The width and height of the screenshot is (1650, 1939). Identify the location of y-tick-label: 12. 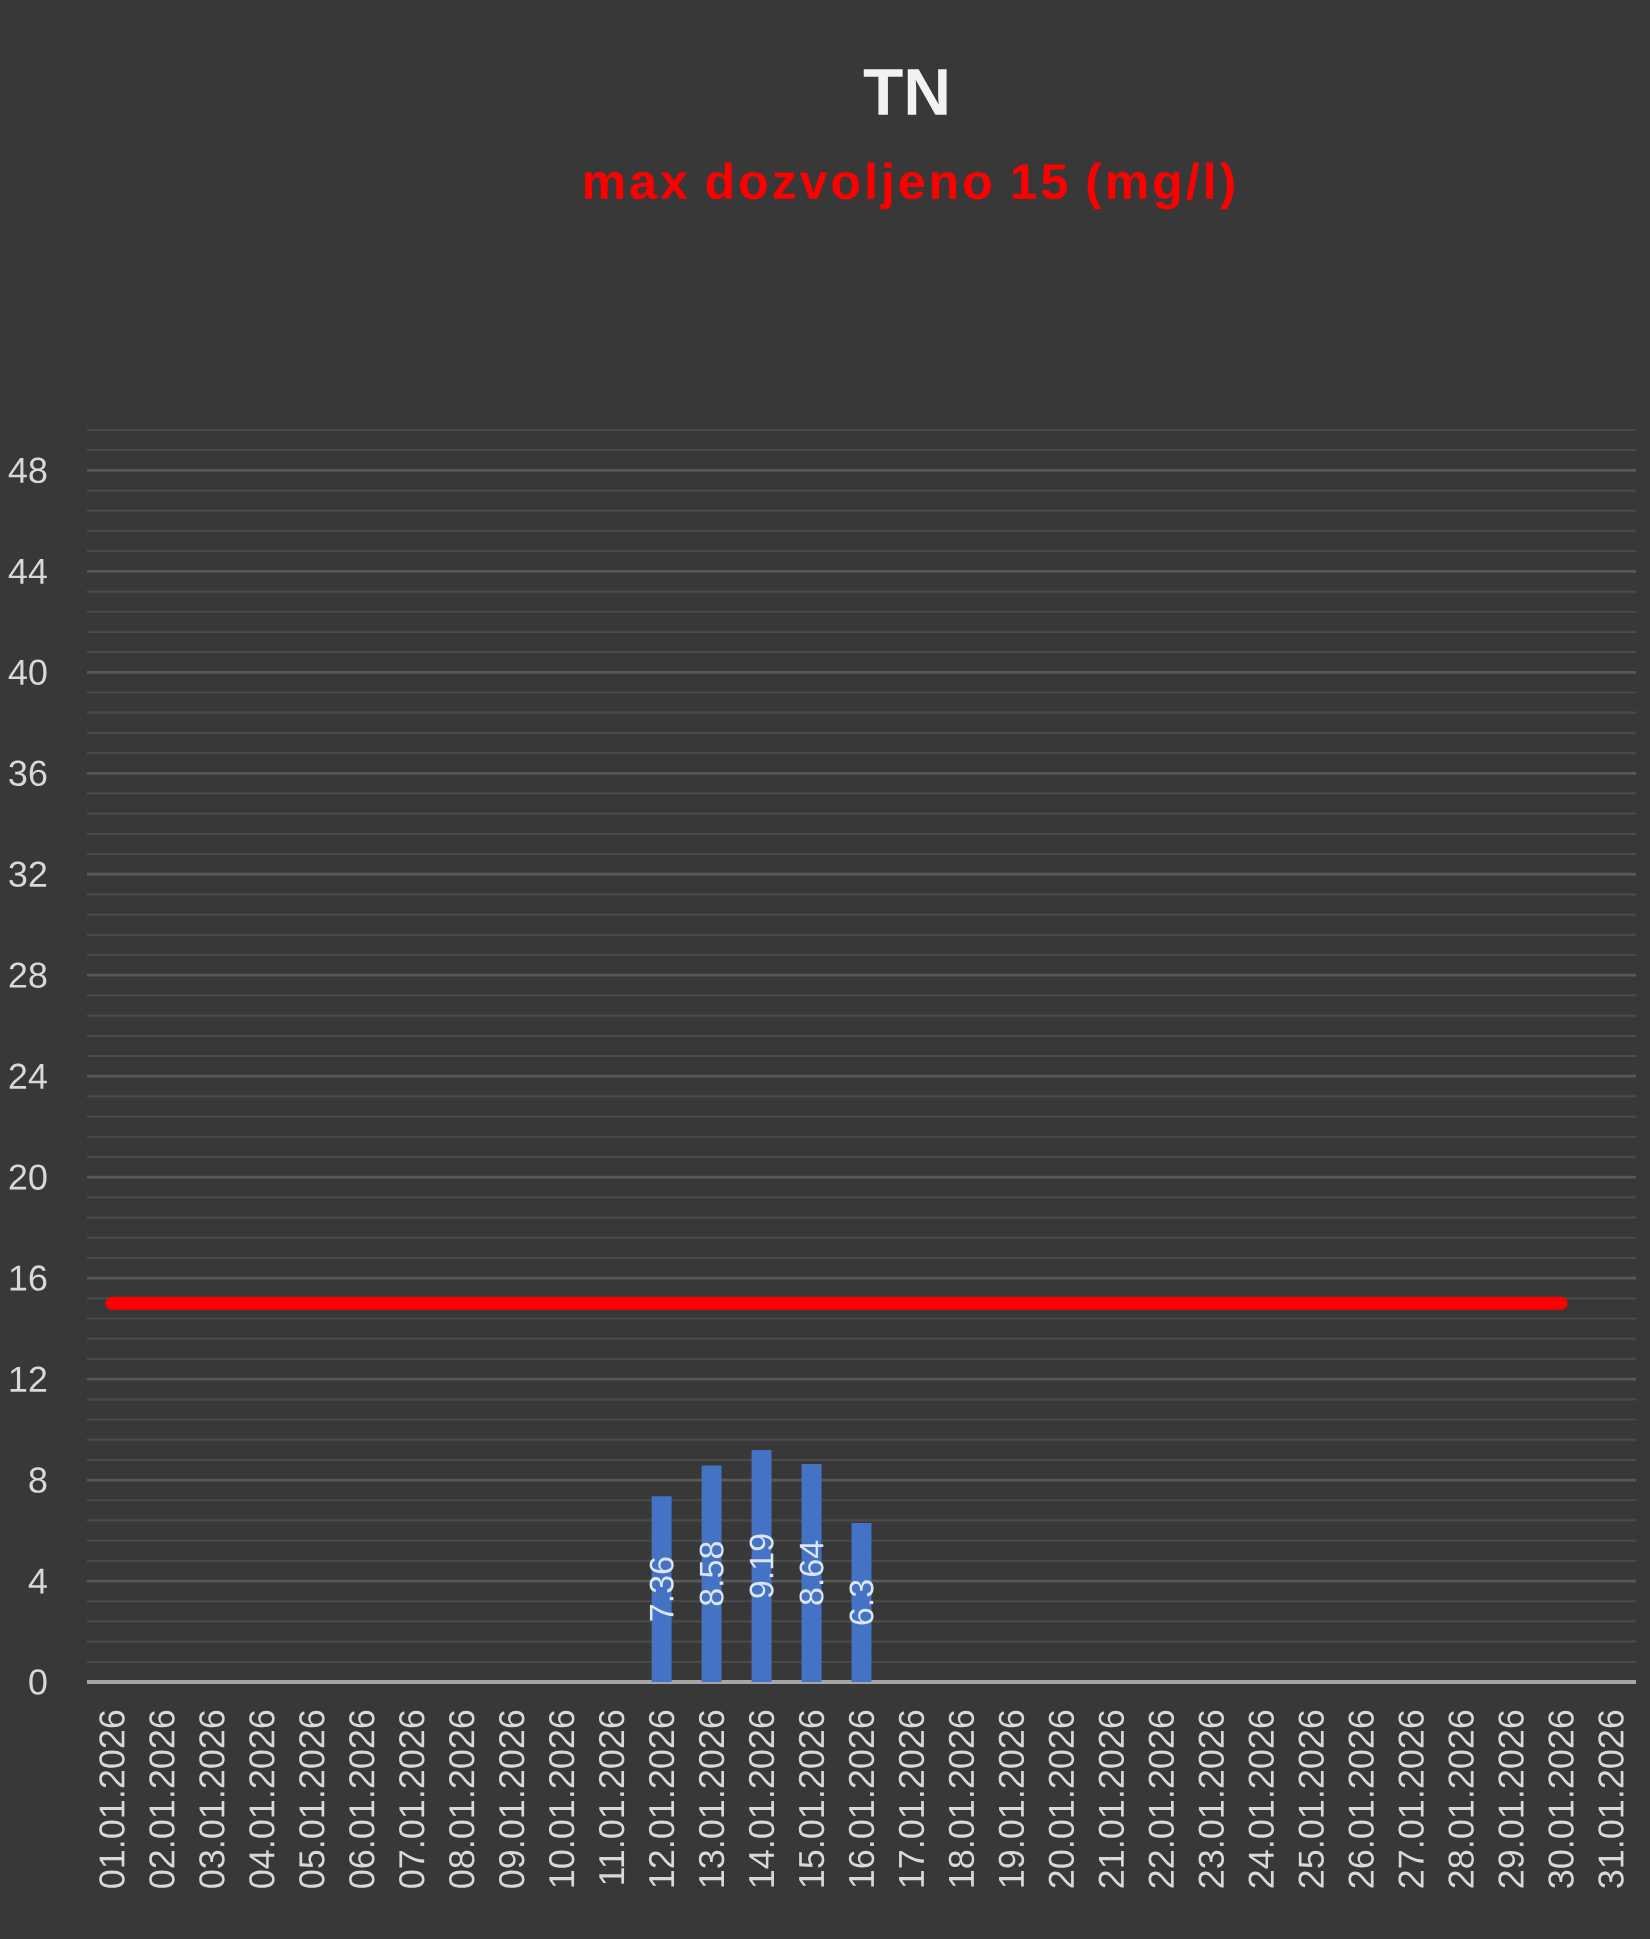
(28, 1379).